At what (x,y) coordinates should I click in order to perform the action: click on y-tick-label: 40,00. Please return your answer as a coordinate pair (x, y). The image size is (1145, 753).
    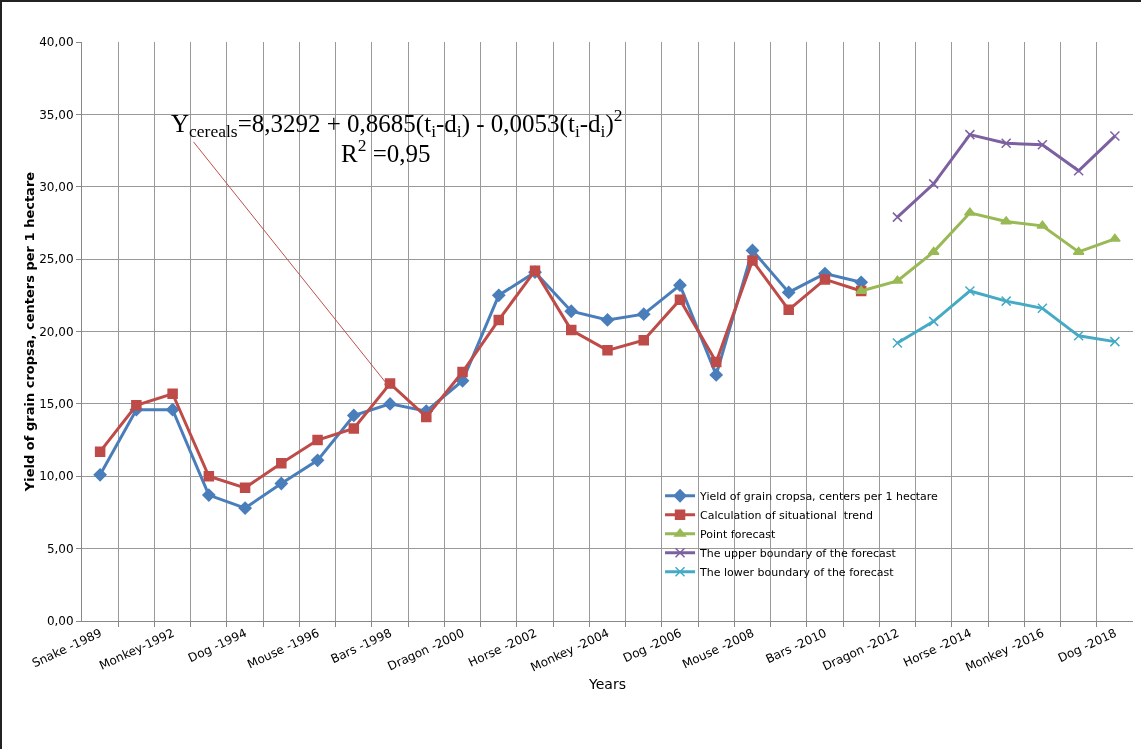
    Looking at the image, I should click on (56, 42).